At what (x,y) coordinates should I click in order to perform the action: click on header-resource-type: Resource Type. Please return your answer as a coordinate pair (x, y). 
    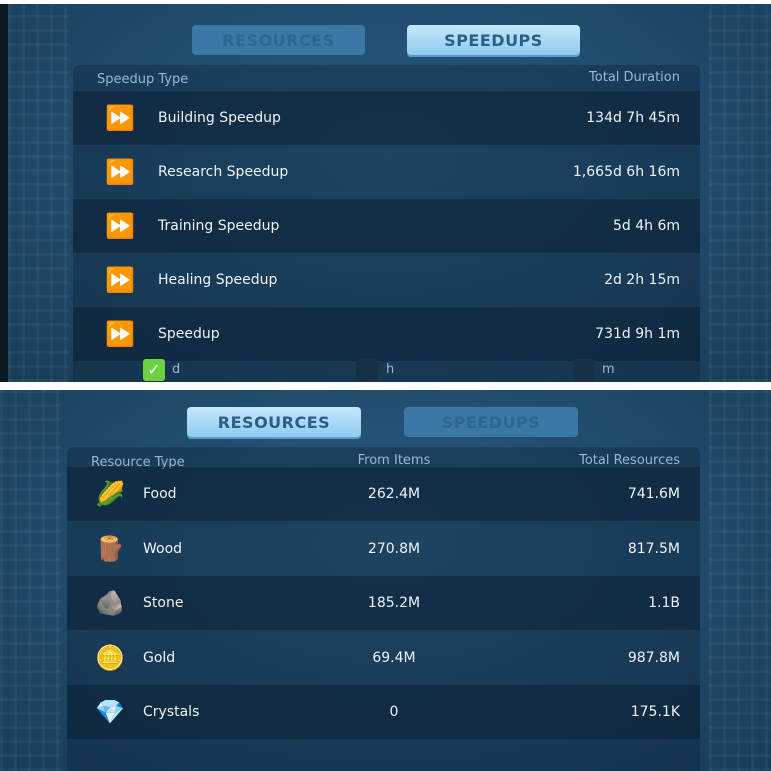
    Looking at the image, I should click on (138, 462).